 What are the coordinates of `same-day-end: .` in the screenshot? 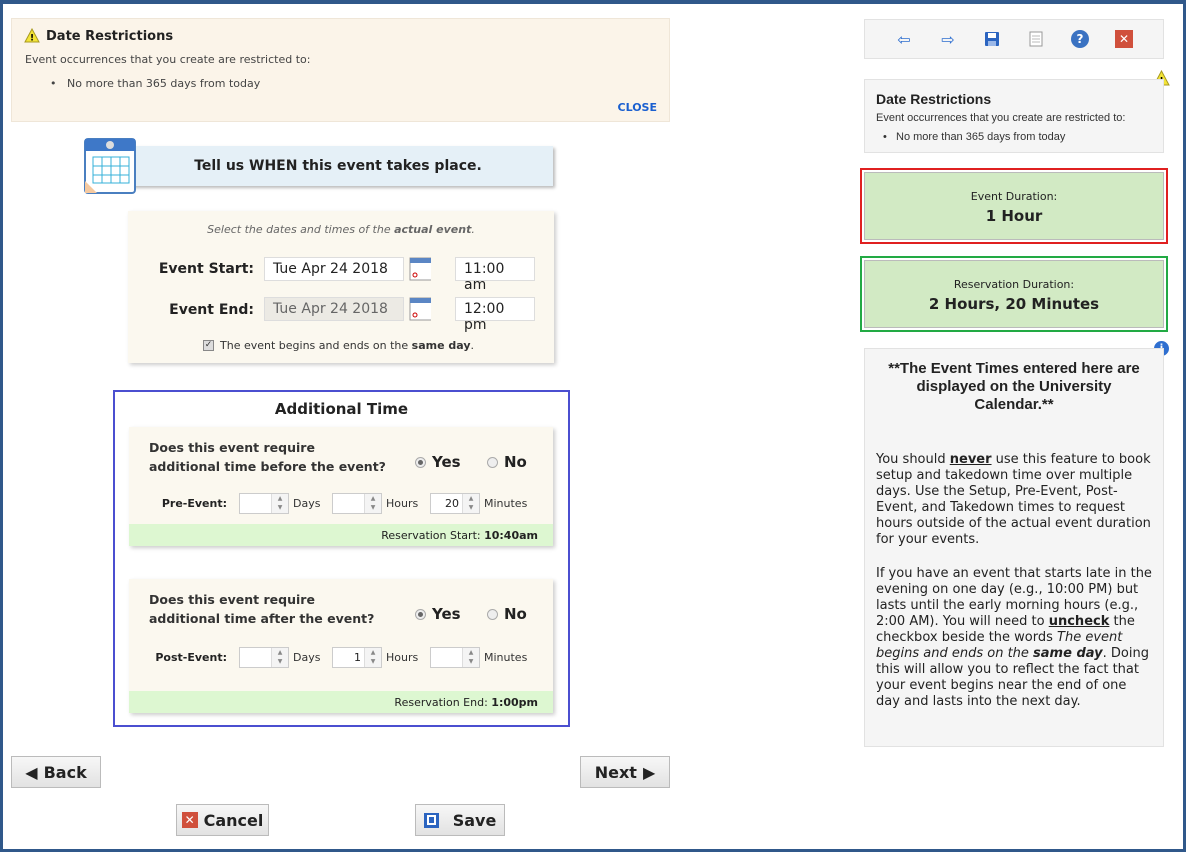 It's located at (472, 345).